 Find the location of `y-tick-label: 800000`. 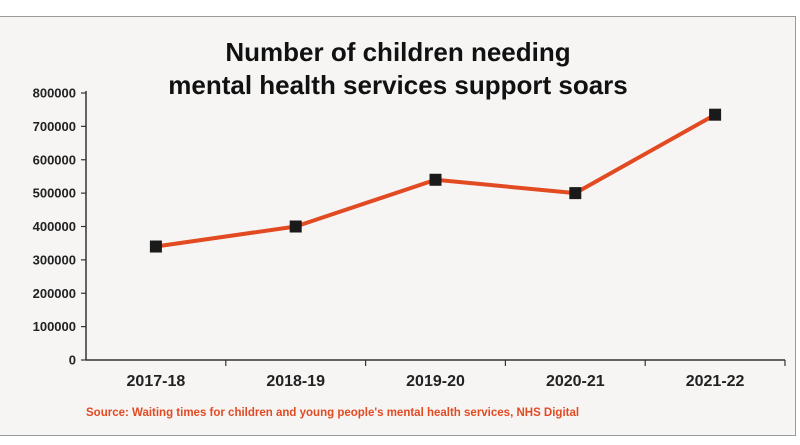

y-tick-label: 800000 is located at coordinates (54, 93).